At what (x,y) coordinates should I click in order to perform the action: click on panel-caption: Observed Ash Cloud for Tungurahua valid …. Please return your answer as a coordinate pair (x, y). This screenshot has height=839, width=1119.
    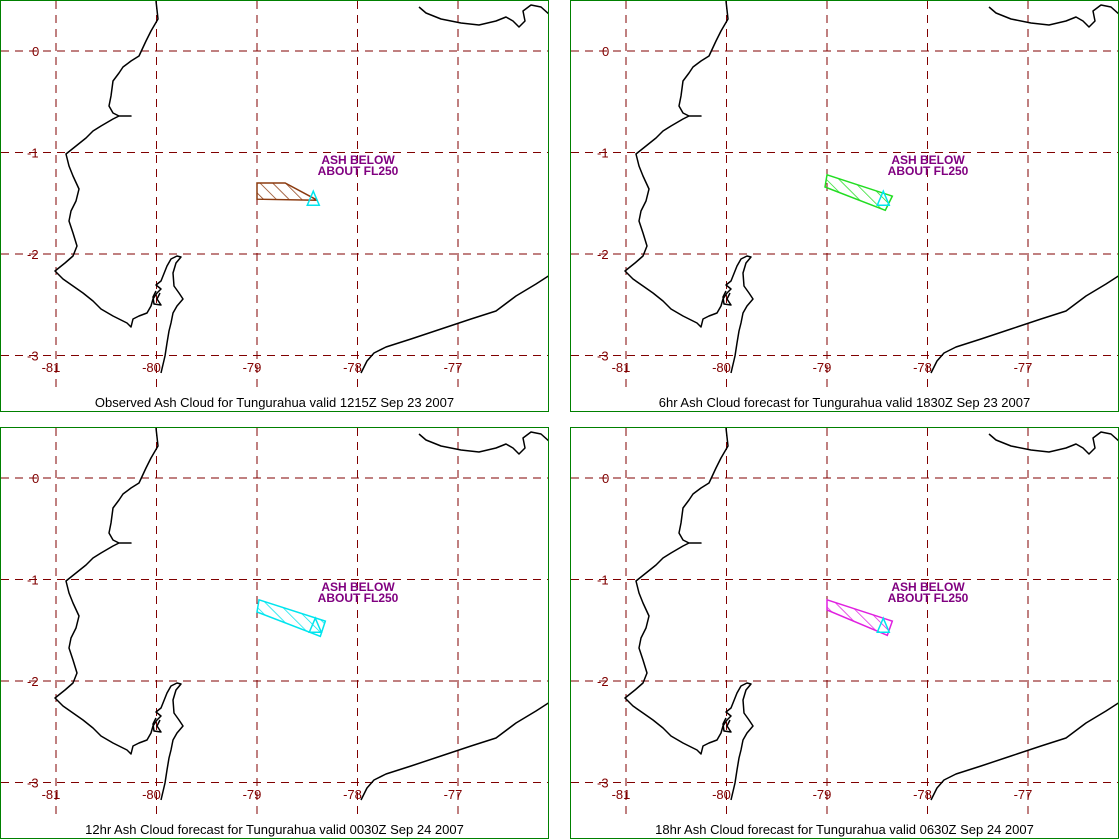
    Looking at the image, I should click on (274, 402).